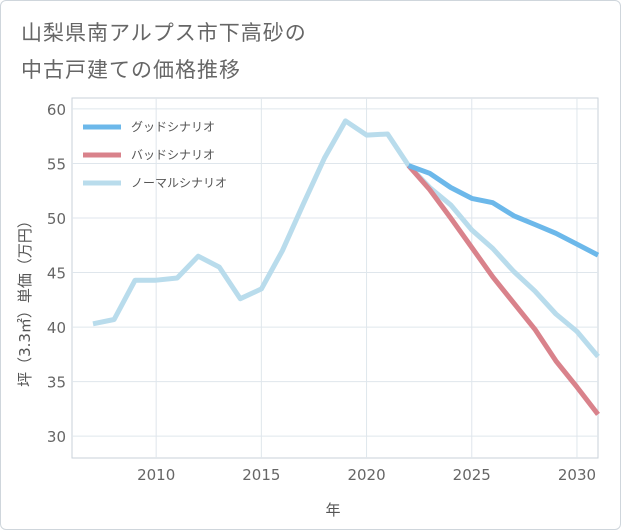 This screenshot has width=621, height=530. I want to click on x-tick-label: 2020, so click(366, 475).